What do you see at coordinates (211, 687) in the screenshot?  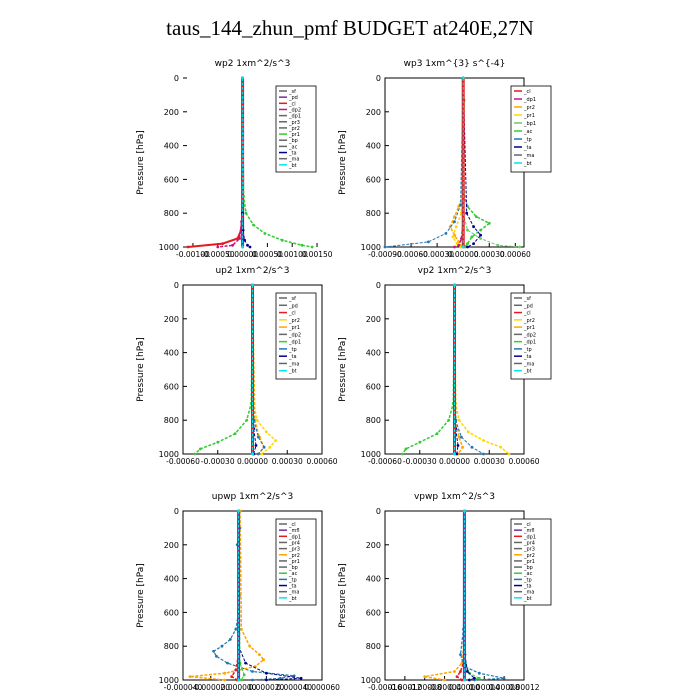 I see `x-tick-label: -0.000020` at bounding box center [211, 687].